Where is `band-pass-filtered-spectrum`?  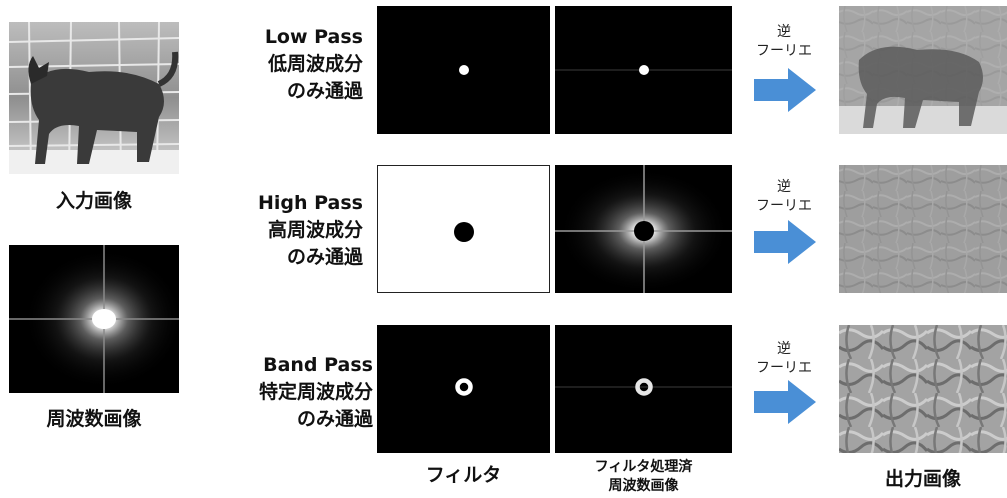 band-pass-filtered-spectrum is located at coordinates (643, 389).